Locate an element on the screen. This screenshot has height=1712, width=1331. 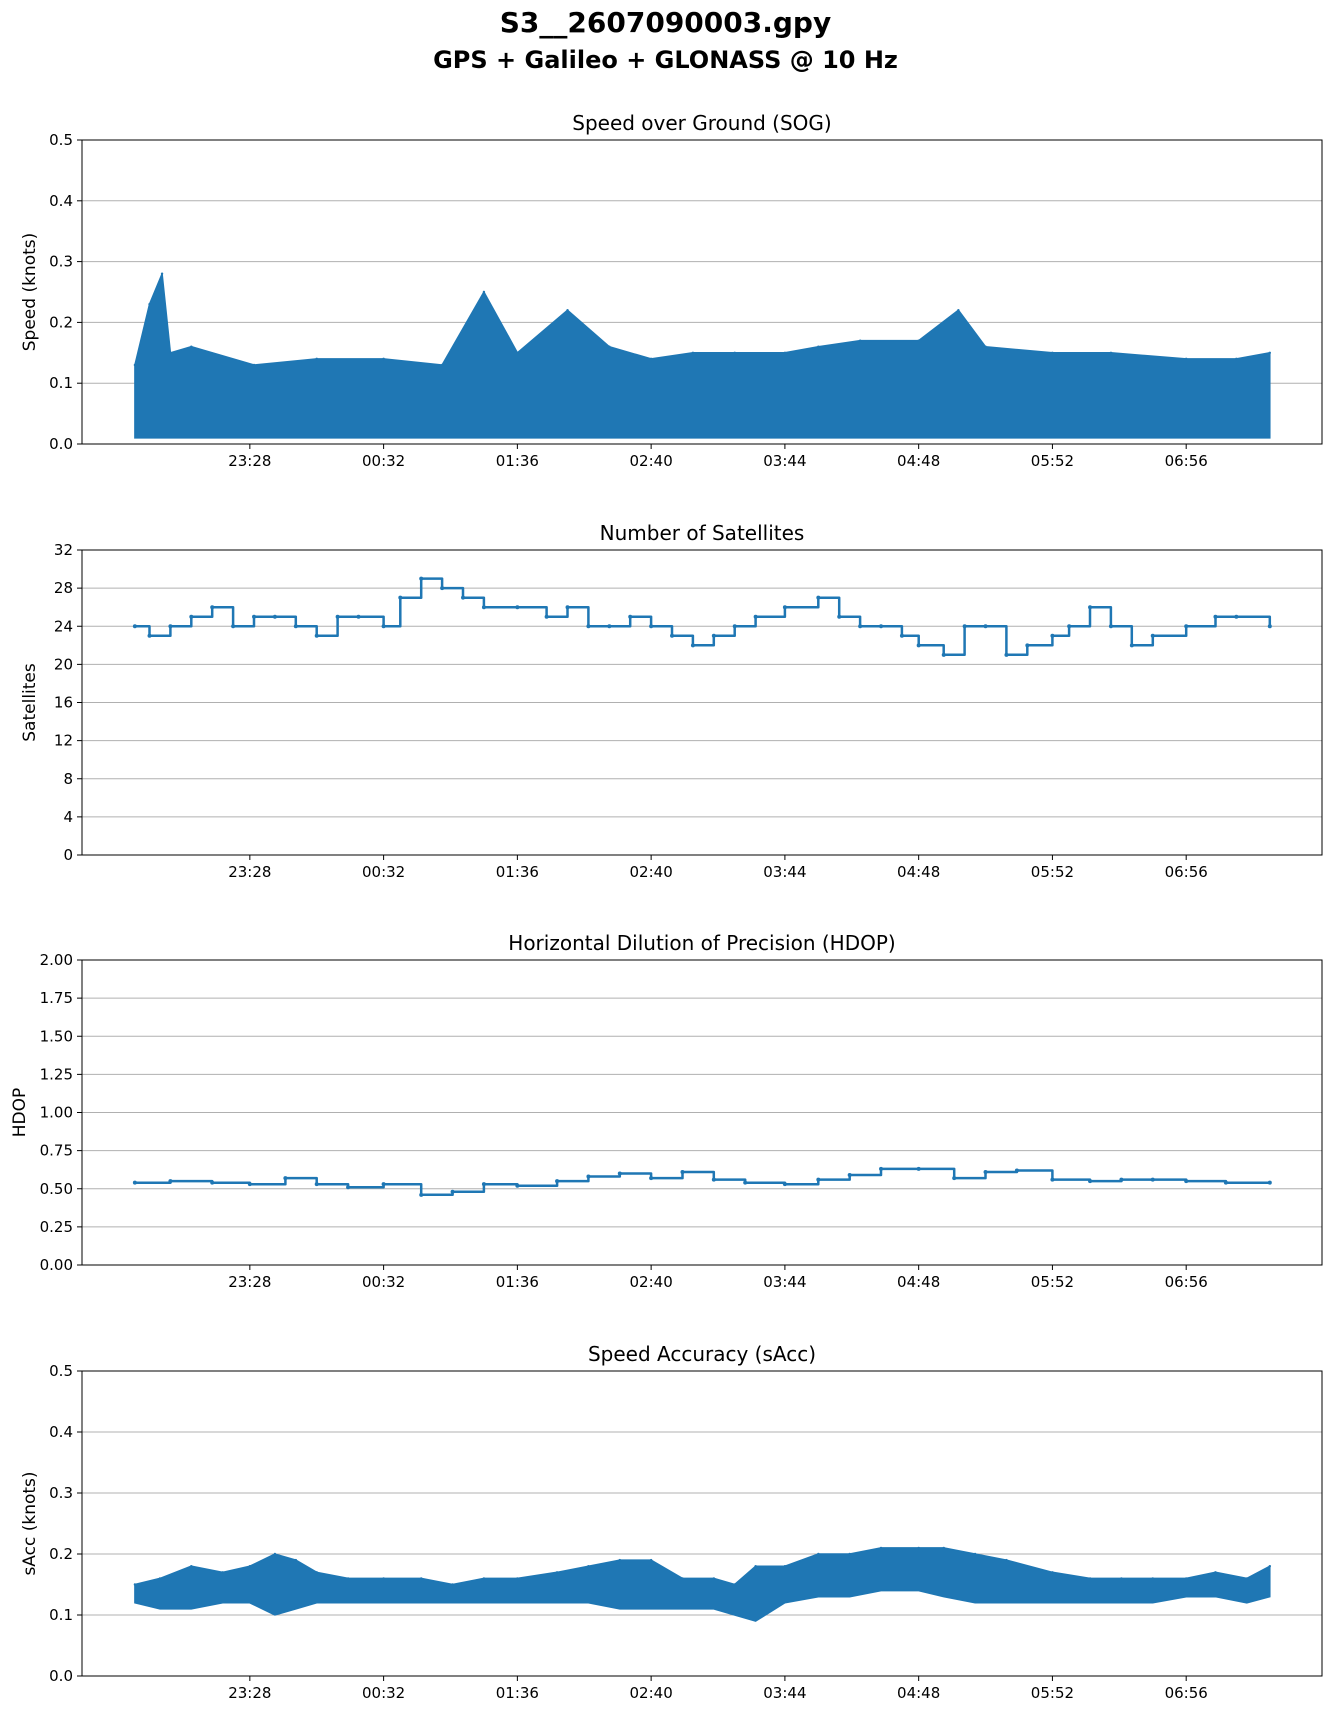
y-tick-label: 0.0 is located at coordinates (61, 1676).